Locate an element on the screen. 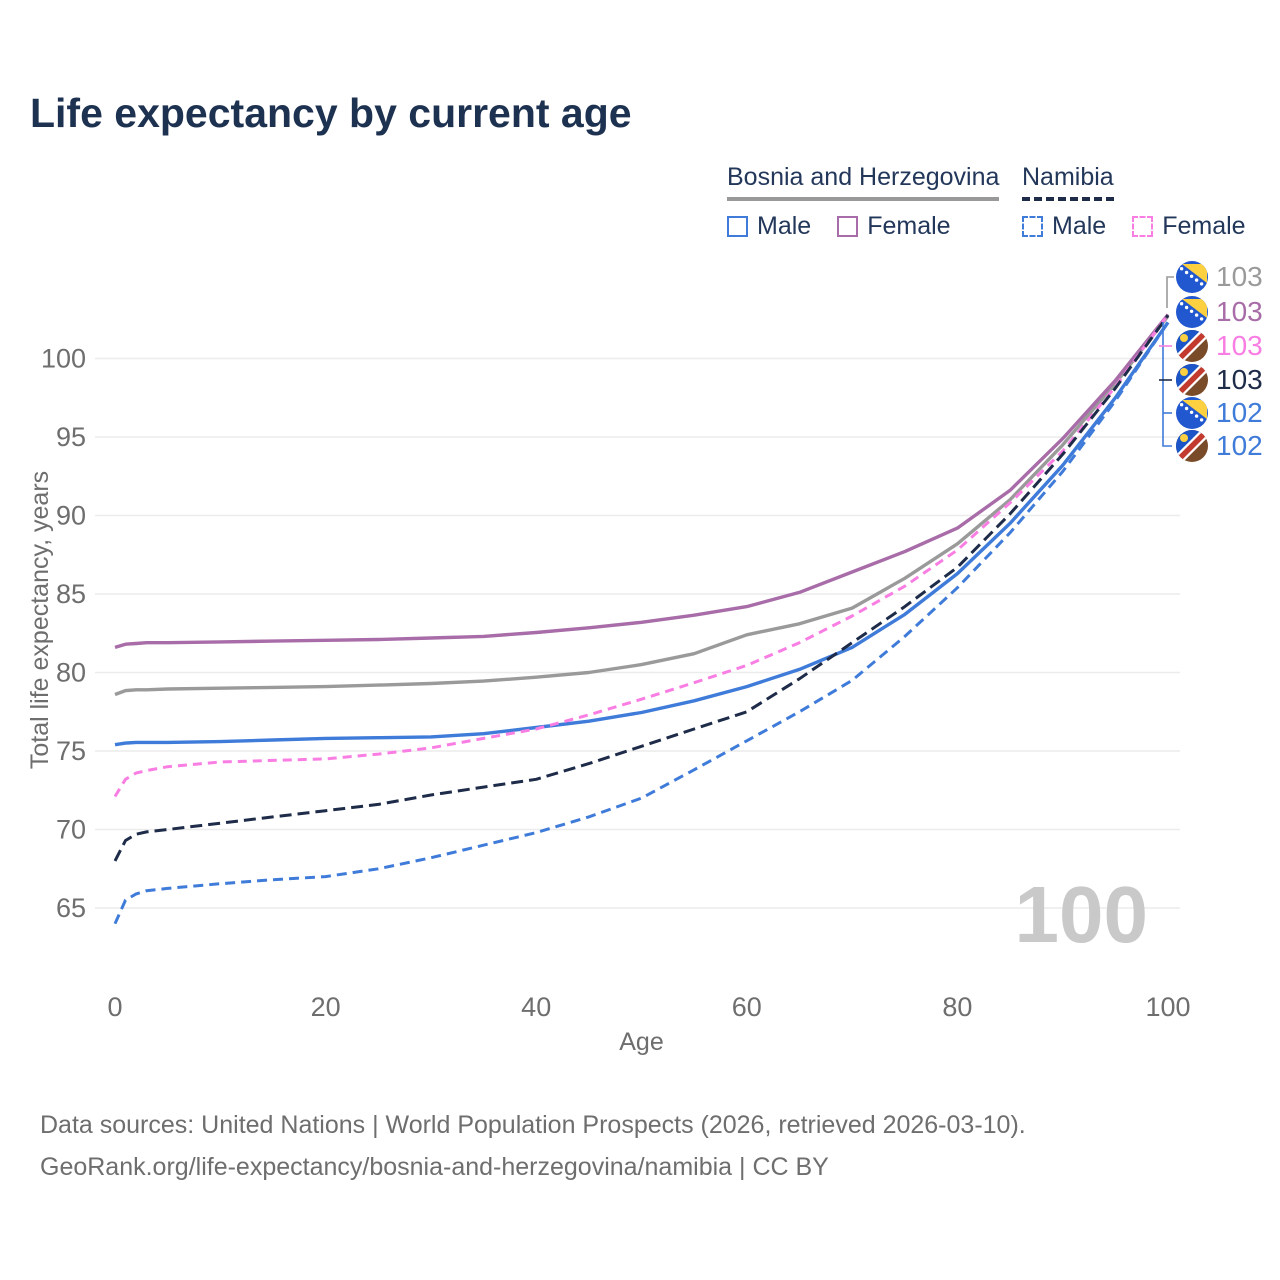  x-tick-label-100: 100 is located at coordinates (1167, 1007).